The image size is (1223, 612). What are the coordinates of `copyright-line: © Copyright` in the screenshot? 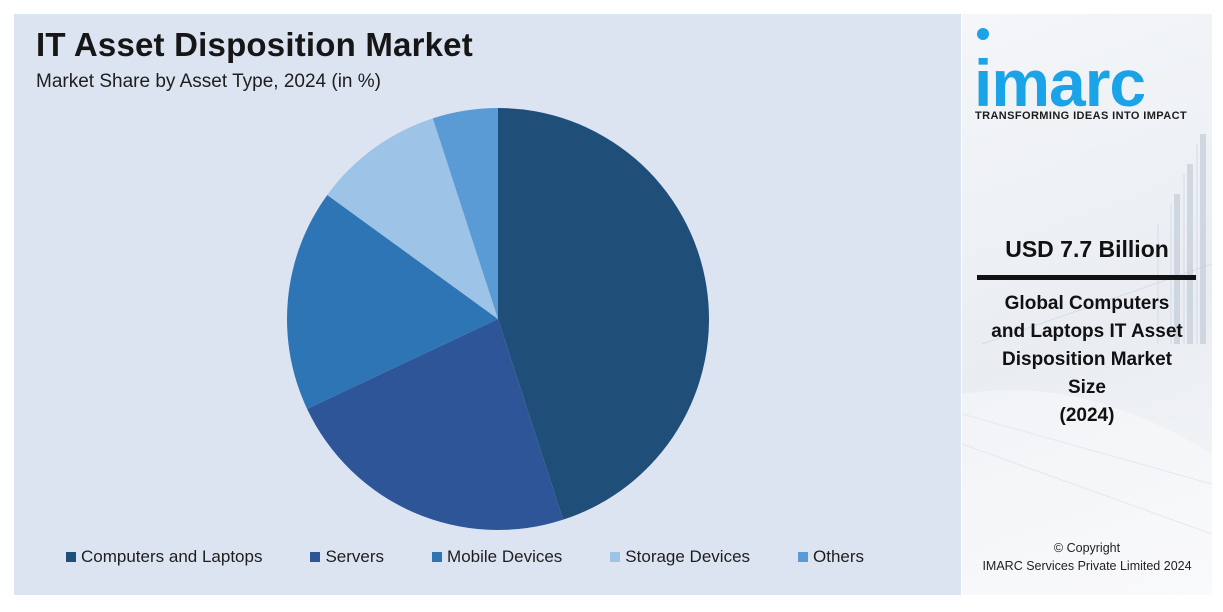 It's located at (1087, 548).